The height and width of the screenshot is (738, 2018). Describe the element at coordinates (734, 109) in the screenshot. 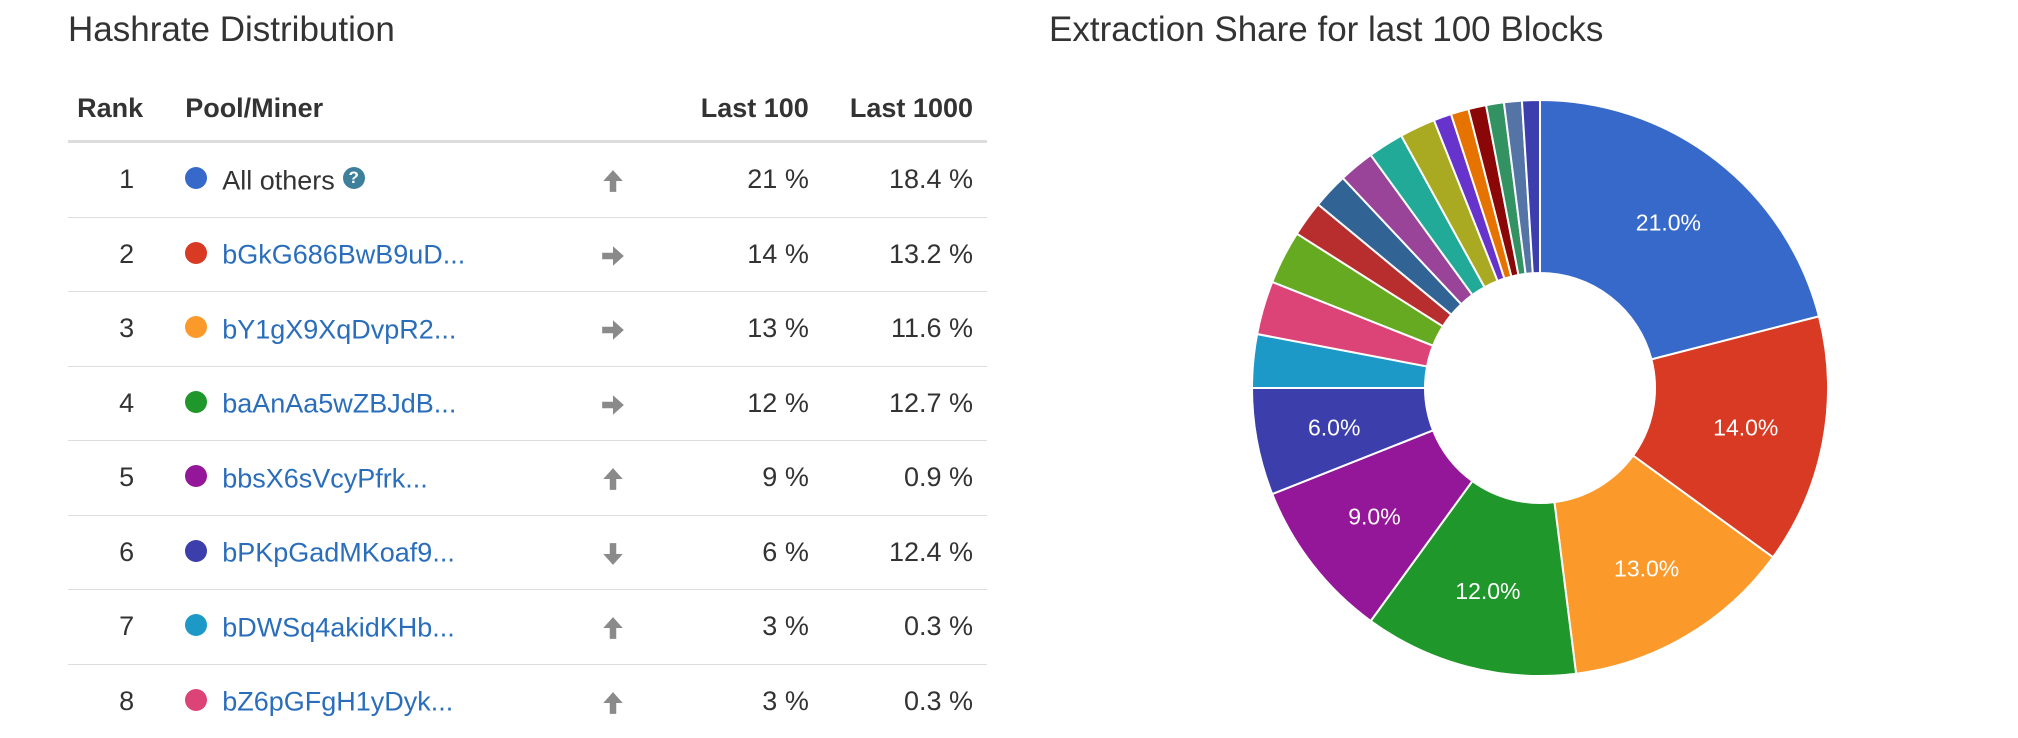

I see `last100-header: Last 100` at that location.